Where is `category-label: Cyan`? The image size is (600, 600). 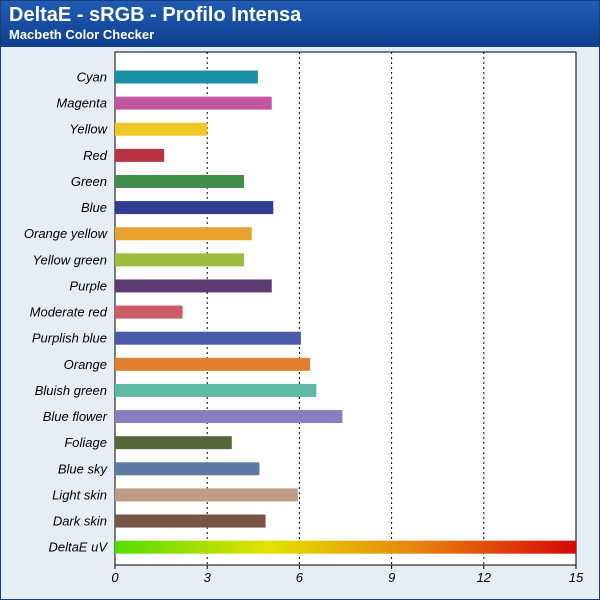
category-label: Cyan is located at coordinates (92, 77).